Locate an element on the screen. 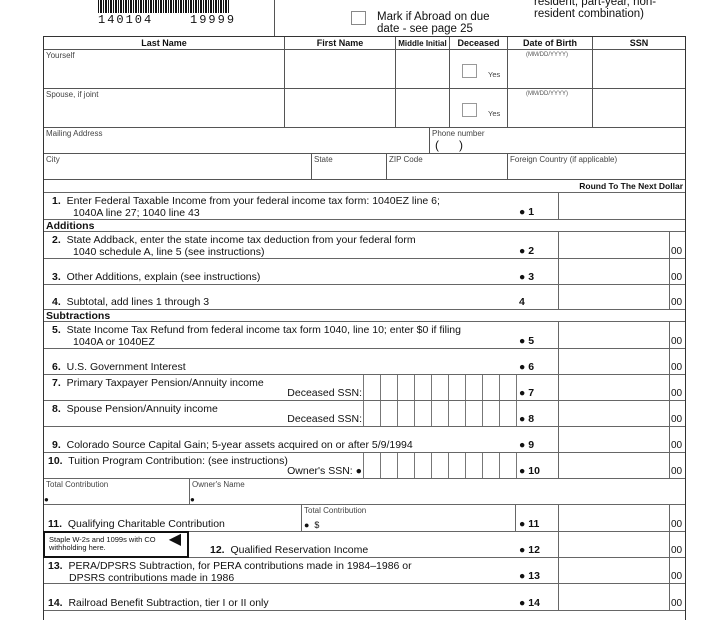  spouse-dob: (MM/DD/YYYY) is located at coordinates (550, 108).